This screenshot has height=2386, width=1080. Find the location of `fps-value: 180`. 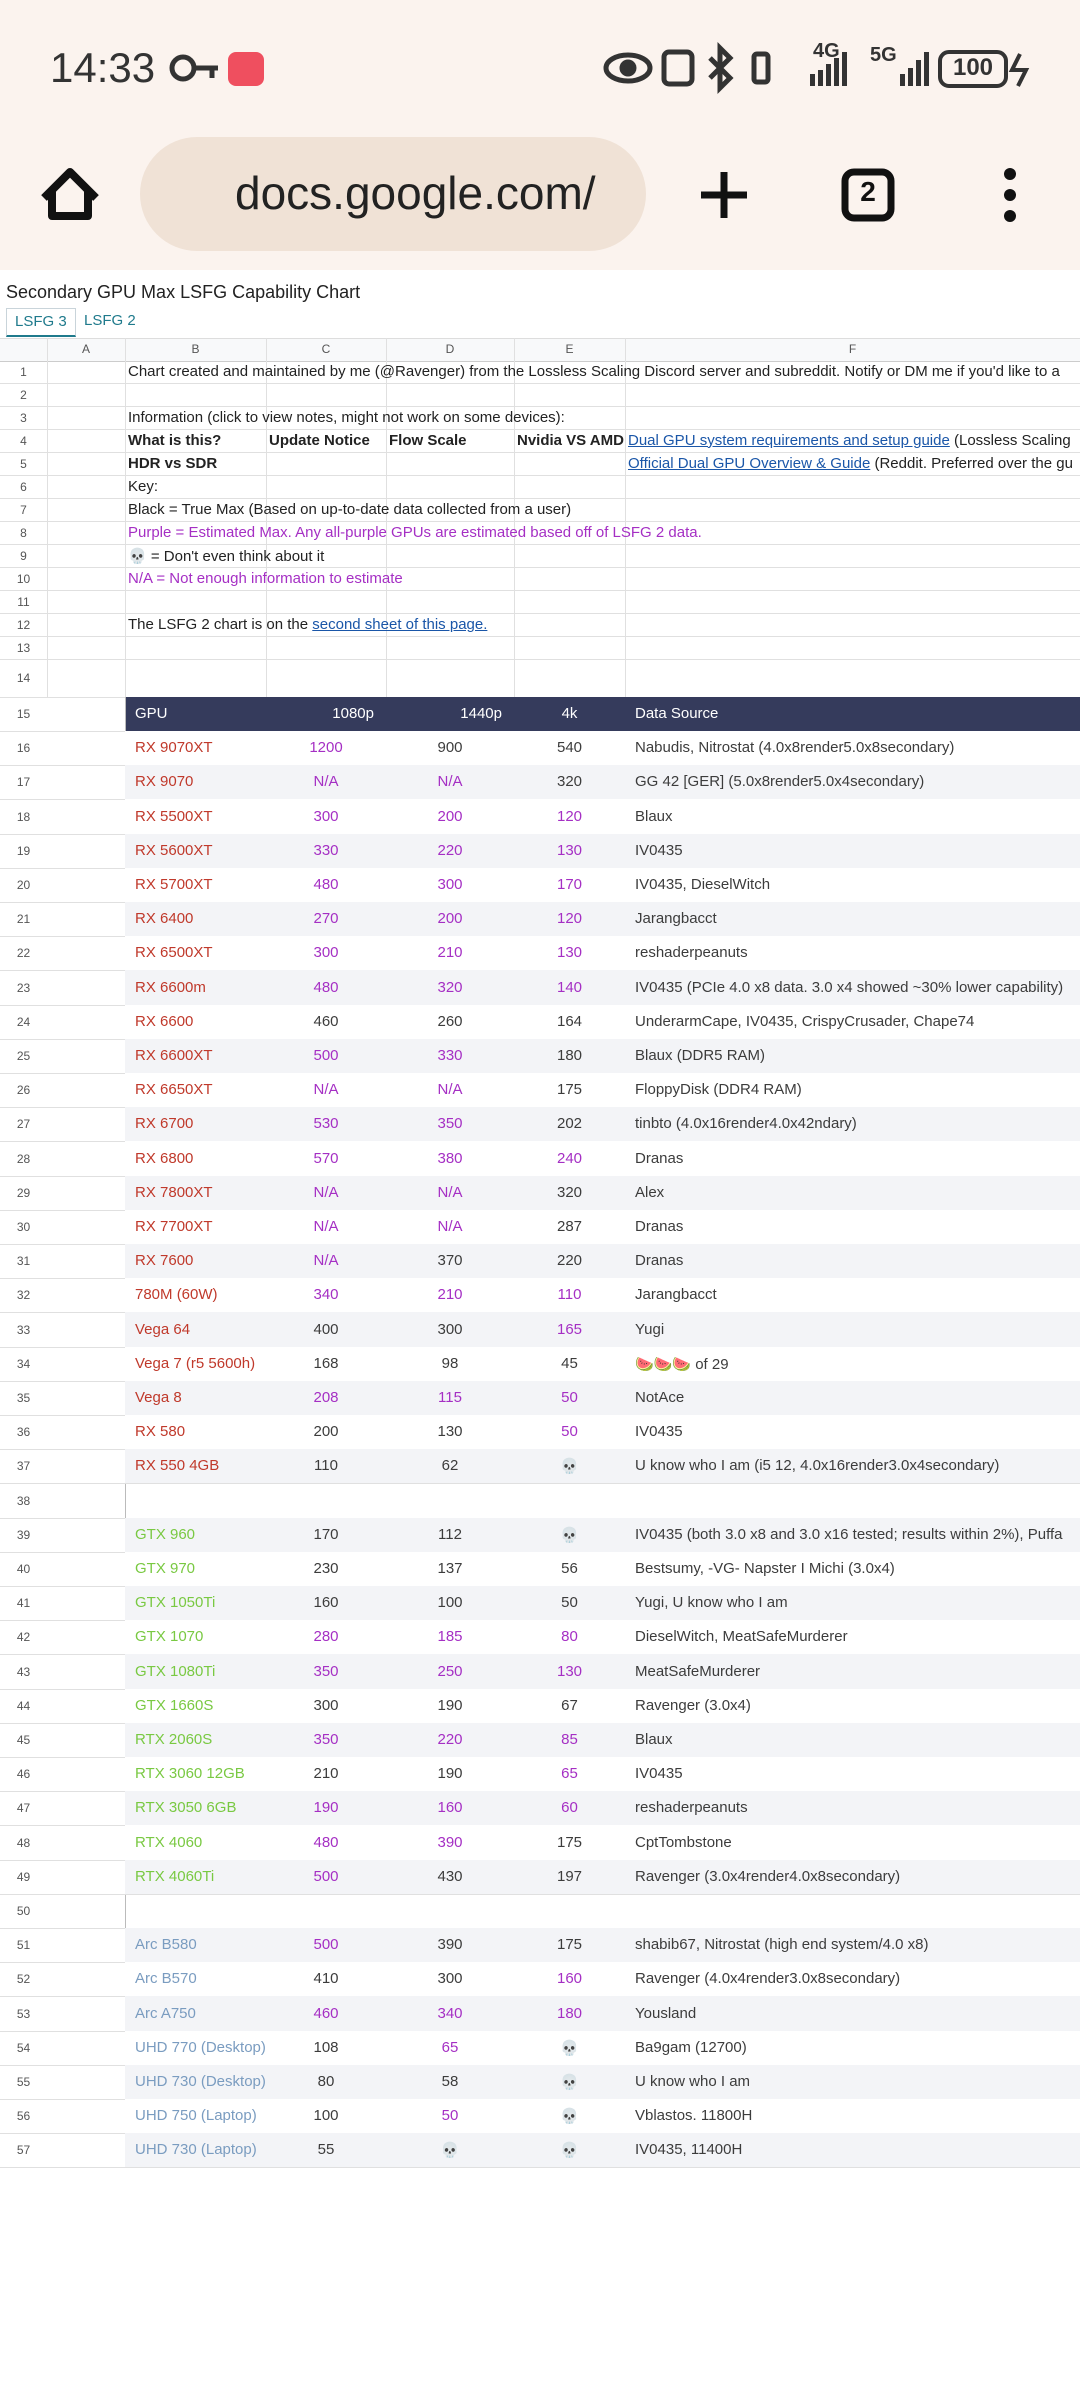

fps-value: 180 is located at coordinates (569, 1055).